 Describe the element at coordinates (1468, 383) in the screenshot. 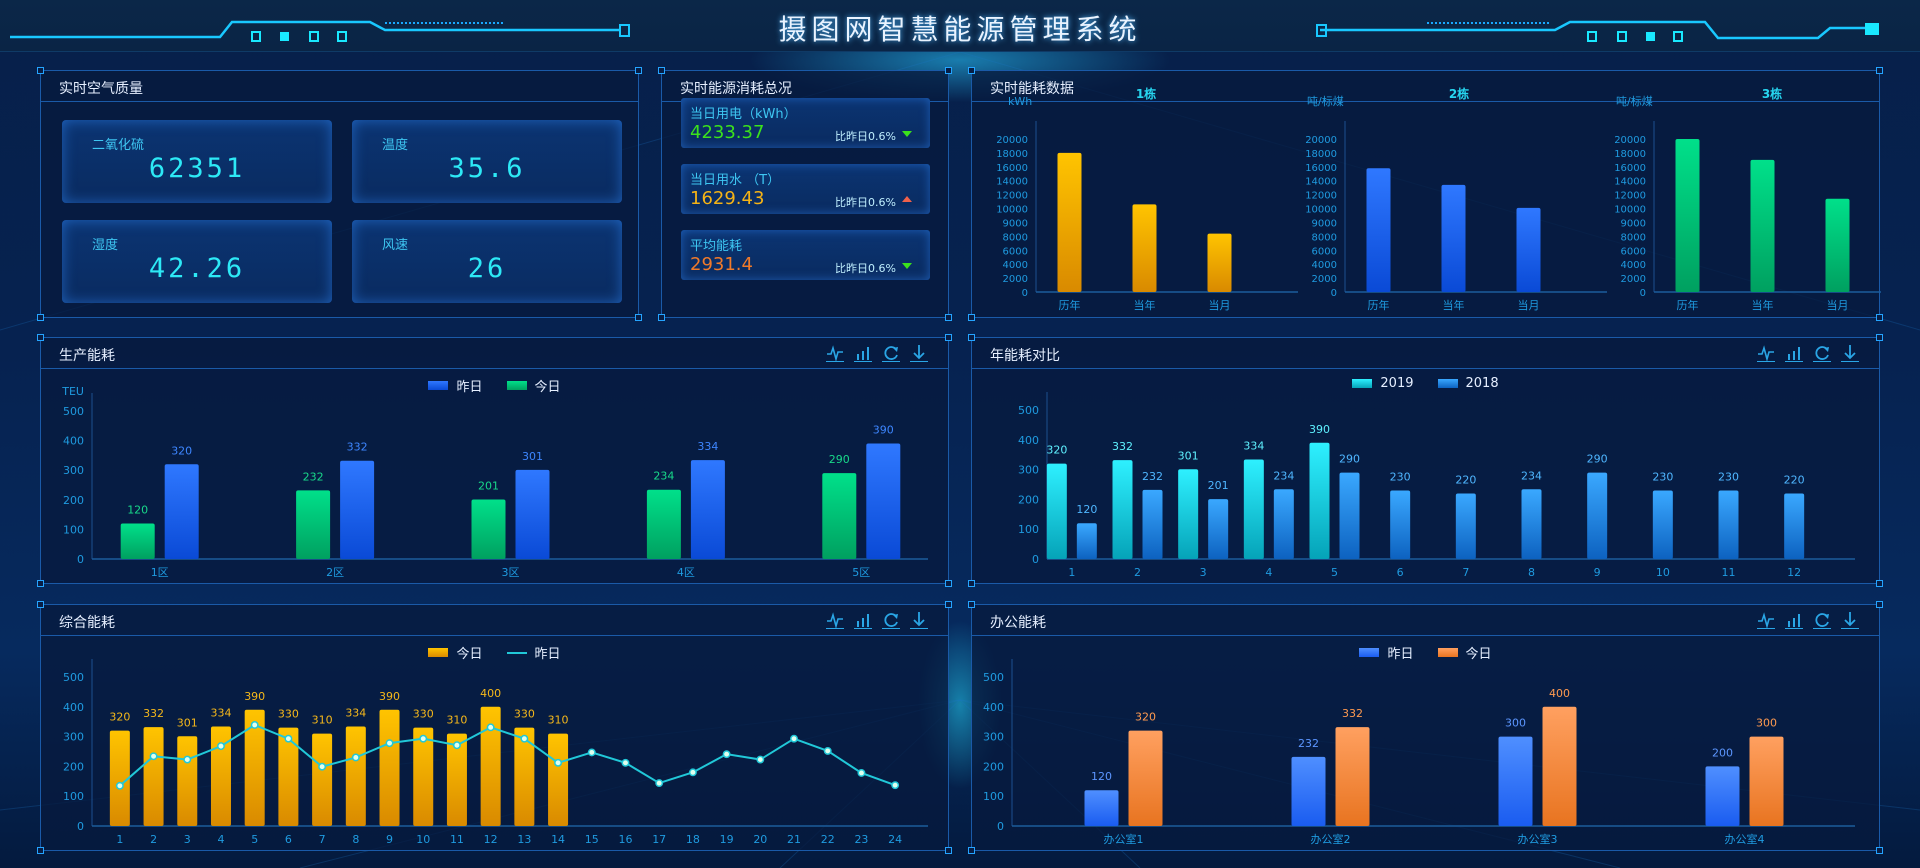

I see `legend-item: 2018` at that location.